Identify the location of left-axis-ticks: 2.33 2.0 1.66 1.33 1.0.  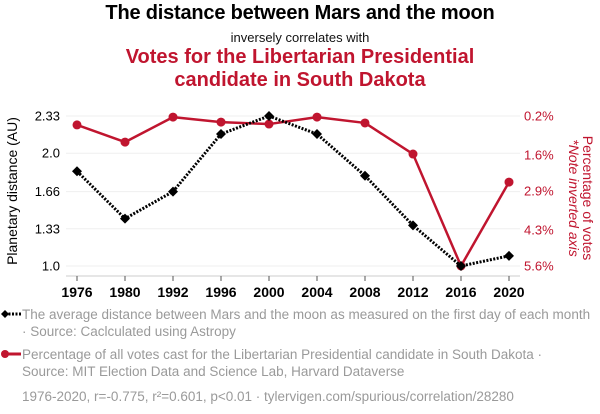
(47, 191).